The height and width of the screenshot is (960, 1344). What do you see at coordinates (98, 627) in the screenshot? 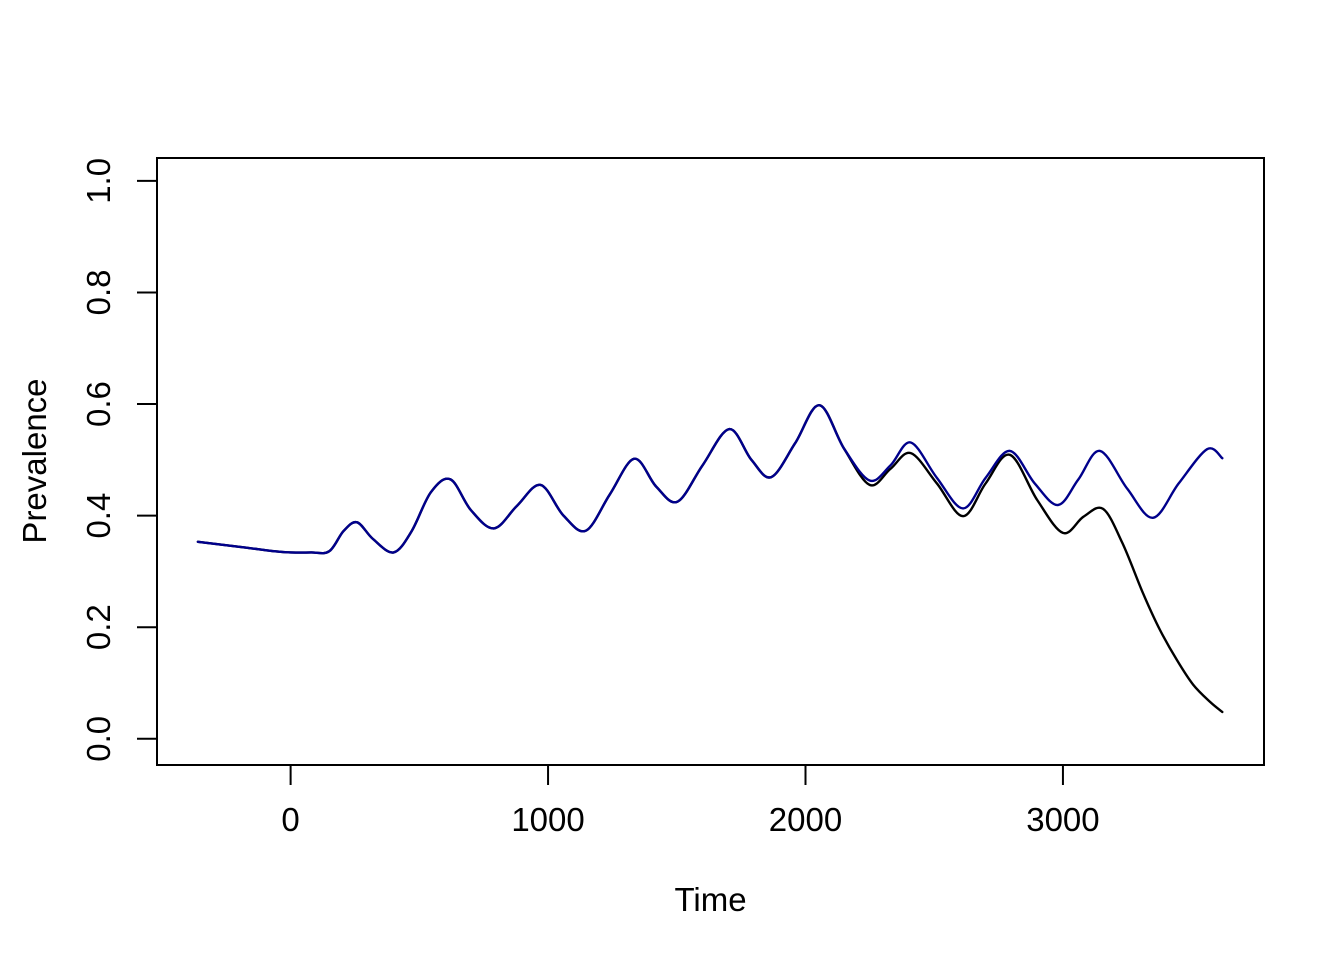
I see `y-tick-label: 0.2` at bounding box center [98, 627].